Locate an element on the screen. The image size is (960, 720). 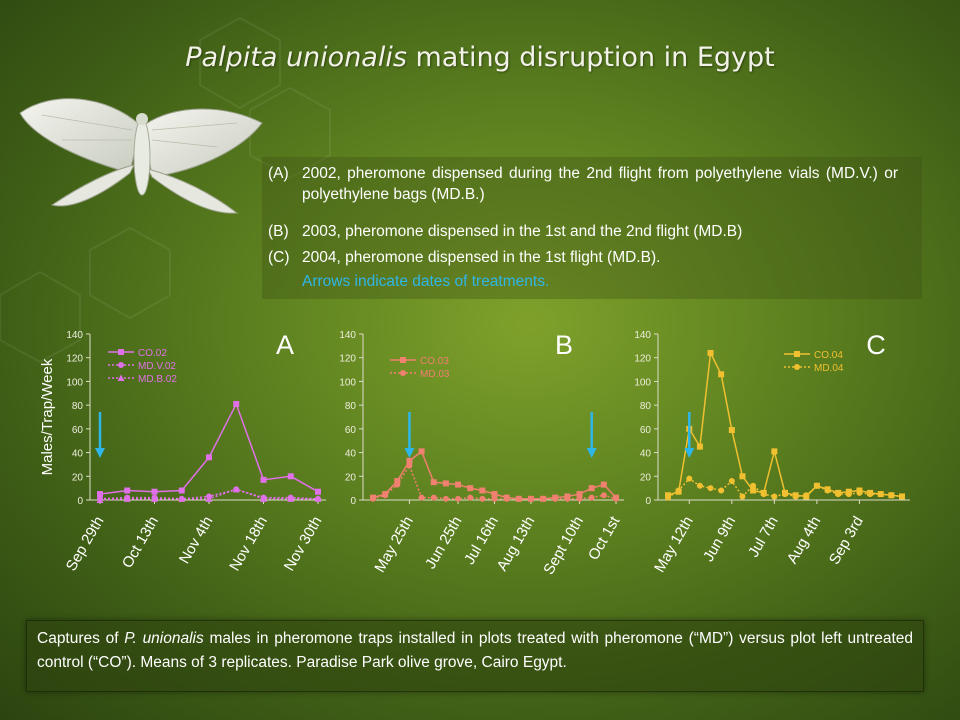
x-tick-label: Jul 16th is located at coordinates (481, 541).